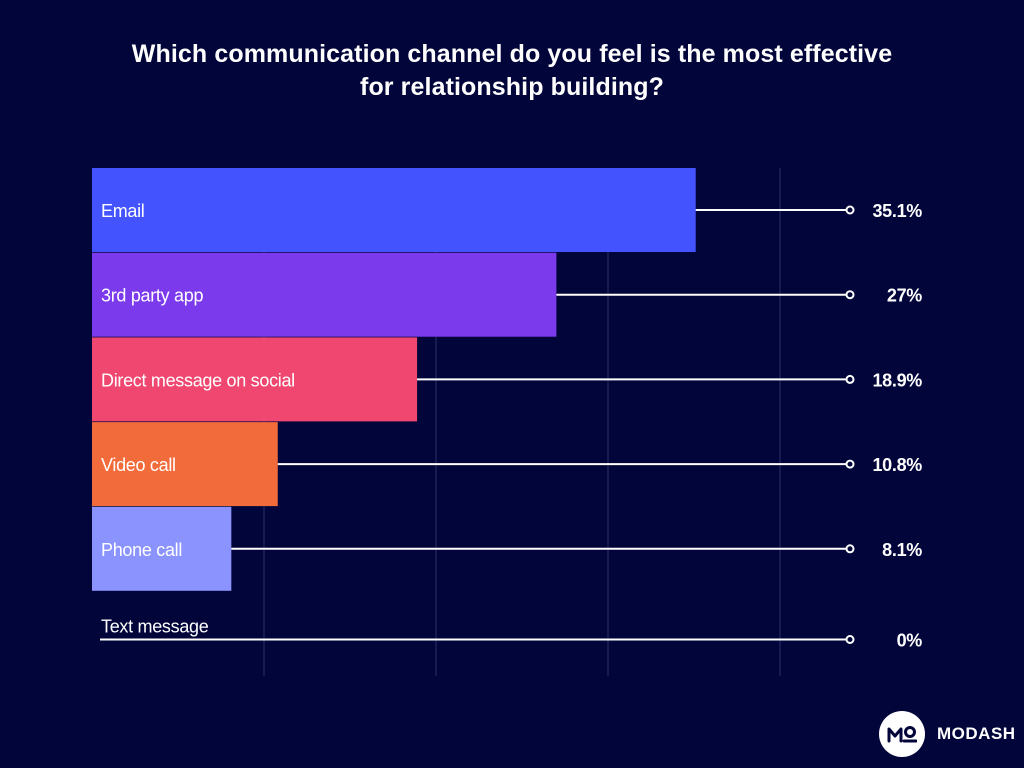 The image size is (1024, 768). What do you see at coordinates (138, 465) in the screenshot?
I see `category-label: Video call` at bounding box center [138, 465].